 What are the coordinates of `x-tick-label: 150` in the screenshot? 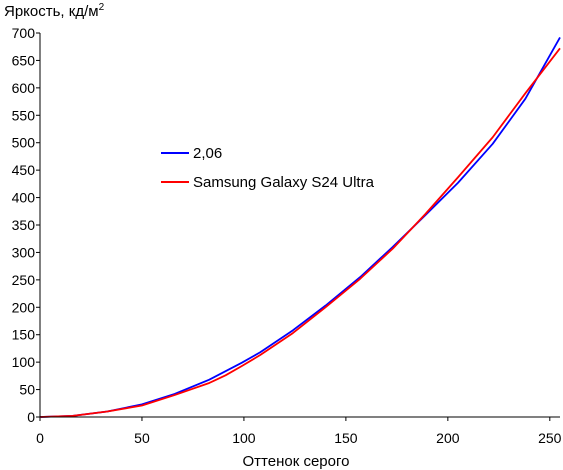 It's located at (346, 438).